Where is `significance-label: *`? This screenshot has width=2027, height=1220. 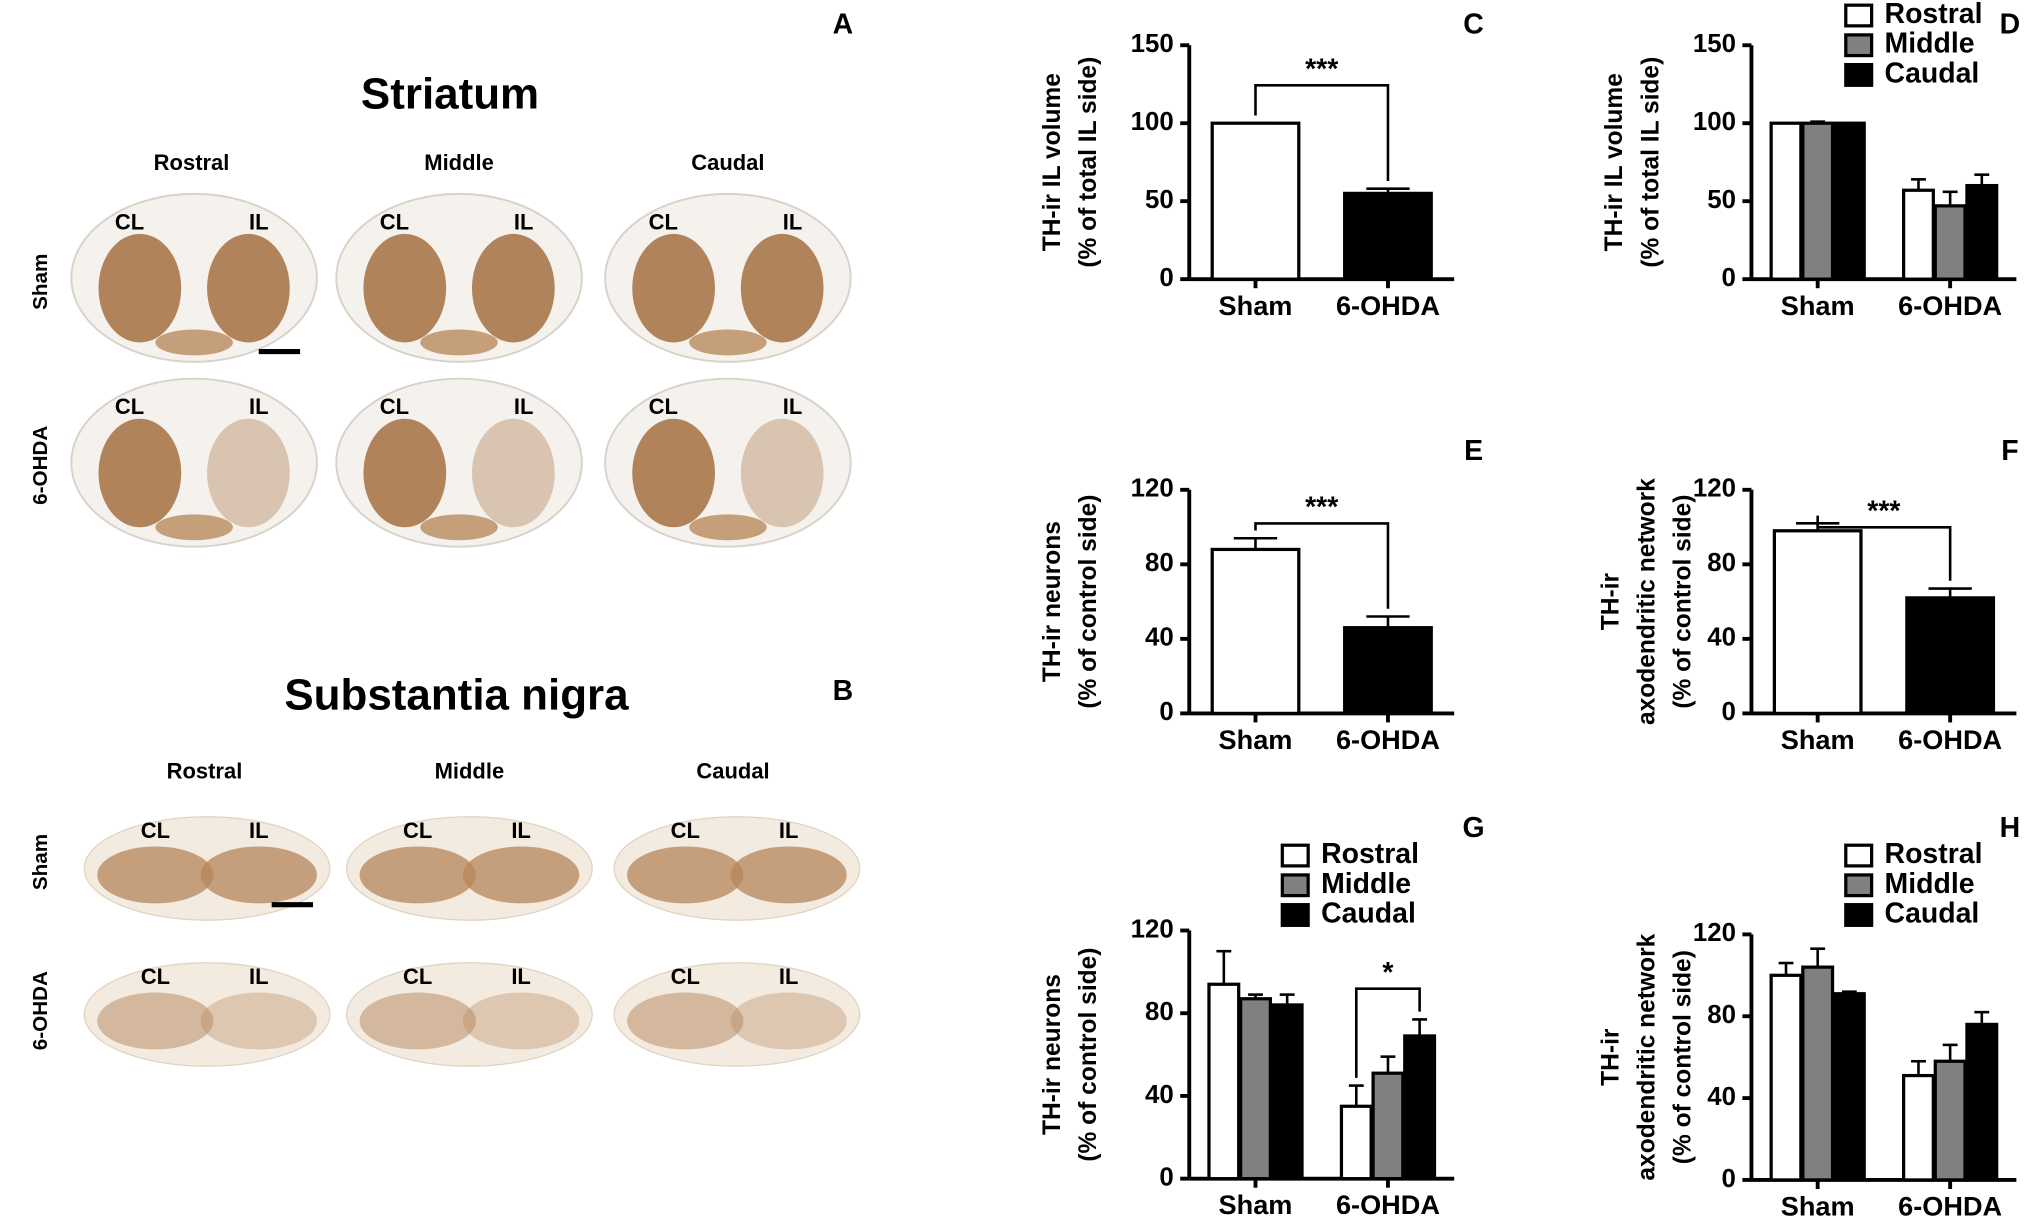
significance-label: * is located at coordinates (1388, 973).